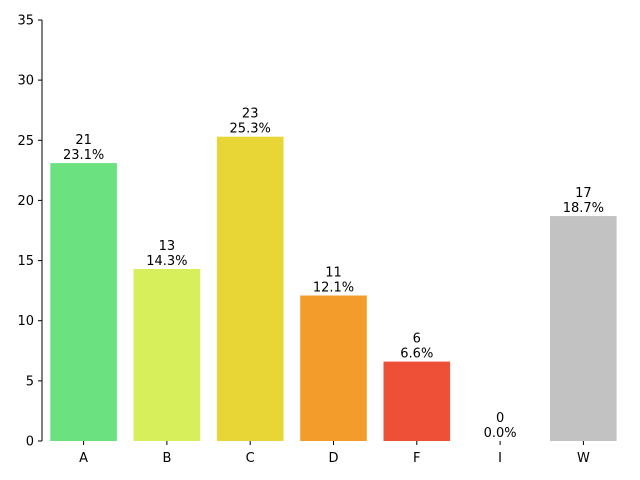 The width and height of the screenshot is (640, 480). Describe the element at coordinates (83, 140) in the screenshot. I see `bar-count-label-A: 21` at that location.